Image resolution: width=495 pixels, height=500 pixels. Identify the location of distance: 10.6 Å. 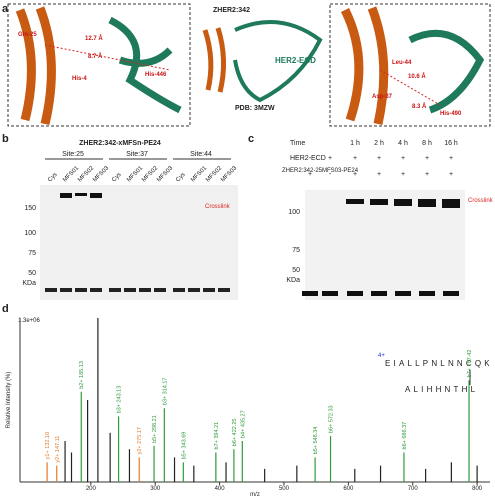
(417, 76).